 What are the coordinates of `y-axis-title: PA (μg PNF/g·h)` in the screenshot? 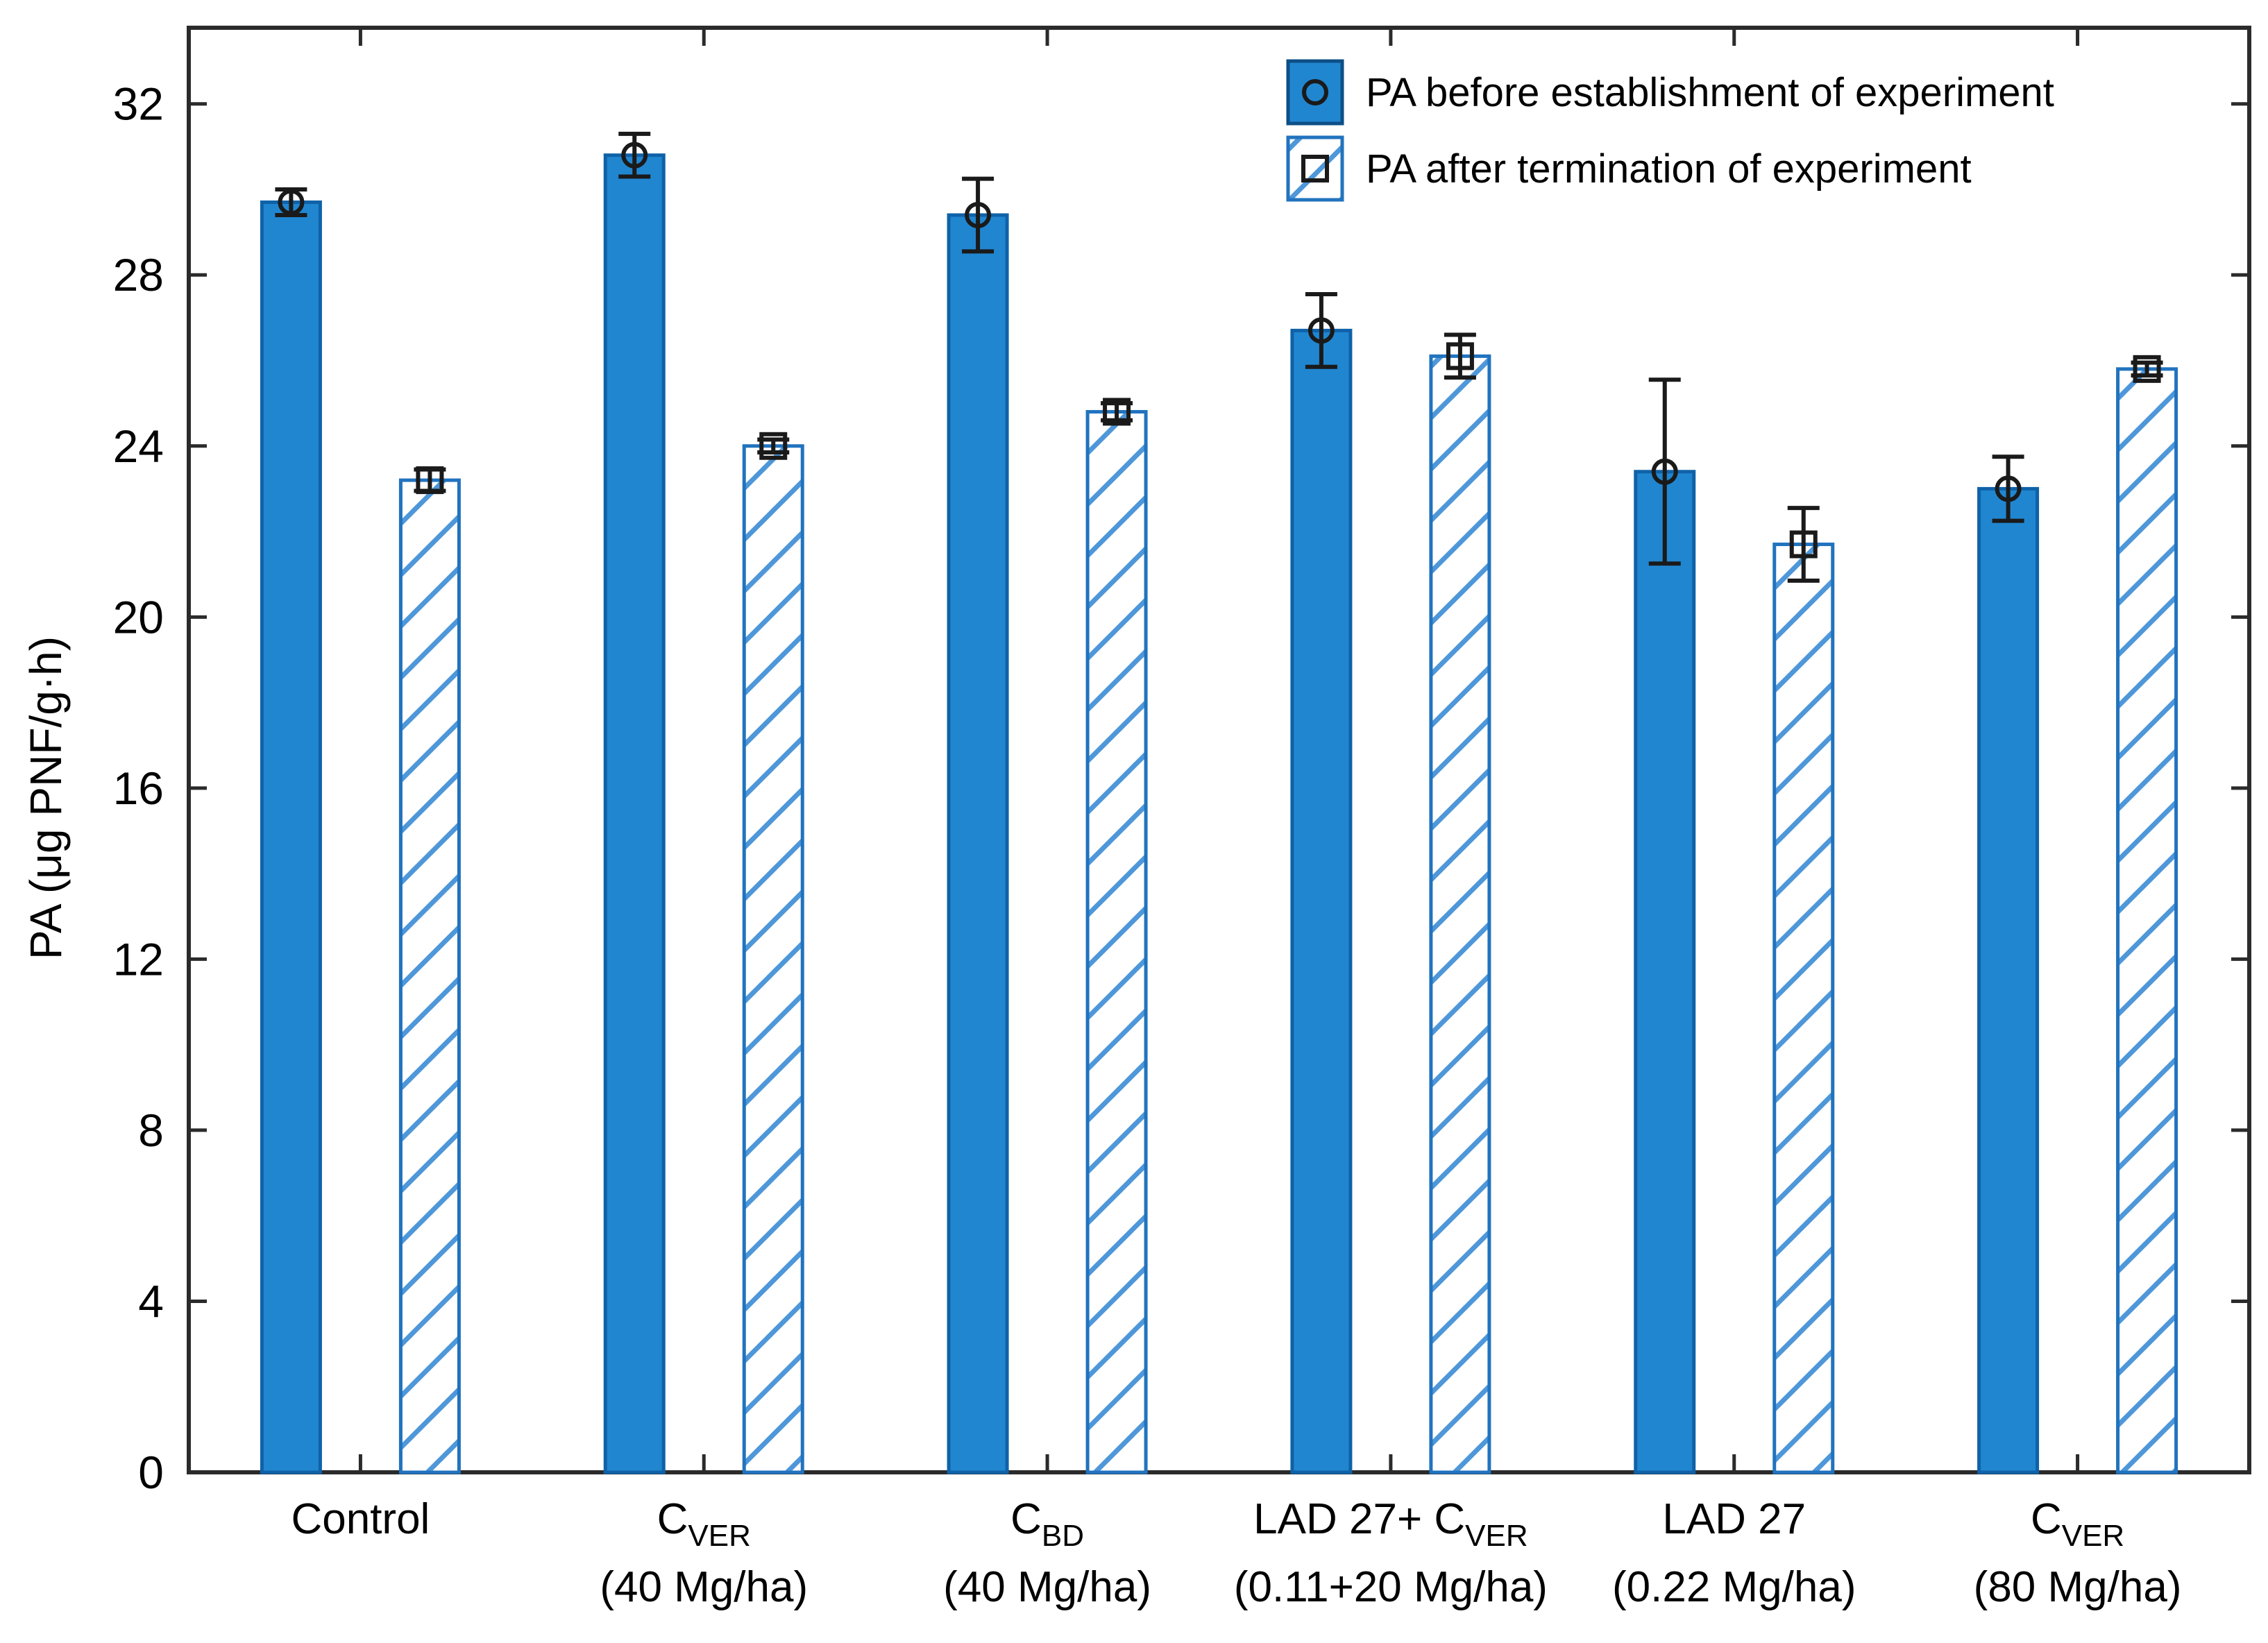 It's located at (46, 798).